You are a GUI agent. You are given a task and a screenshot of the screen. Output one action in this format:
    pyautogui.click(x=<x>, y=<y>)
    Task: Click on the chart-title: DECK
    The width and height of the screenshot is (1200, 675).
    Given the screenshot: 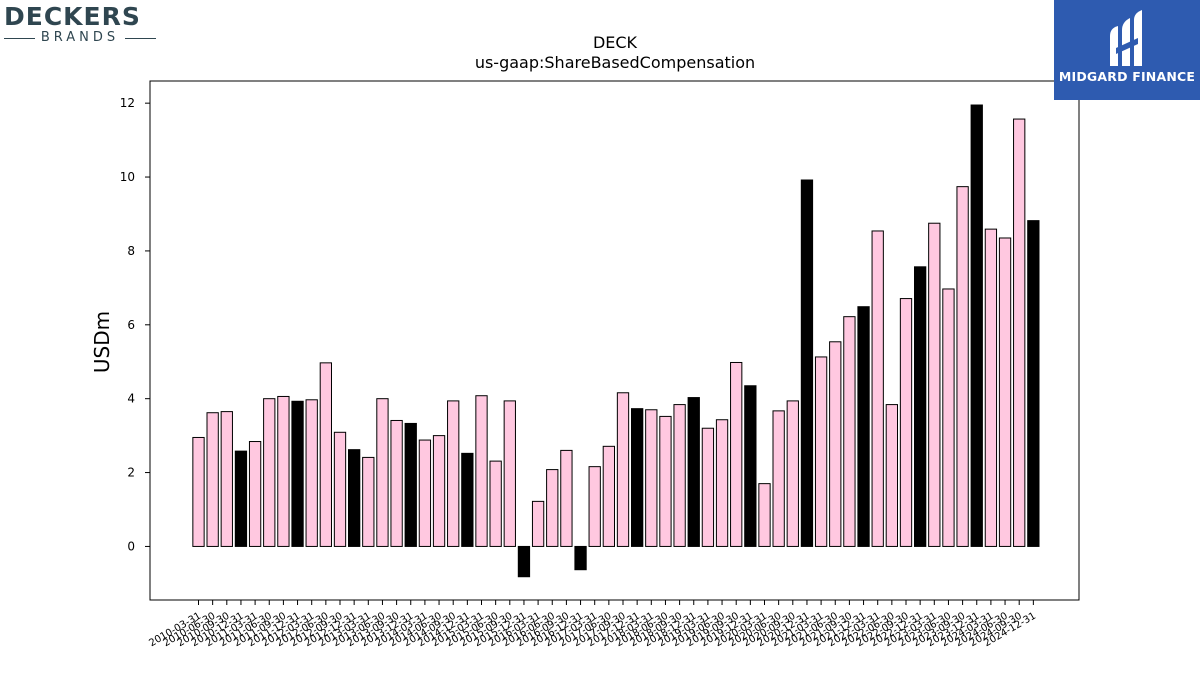 What is the action you would take?
    pyautogui.click(x=615, y=42)
    